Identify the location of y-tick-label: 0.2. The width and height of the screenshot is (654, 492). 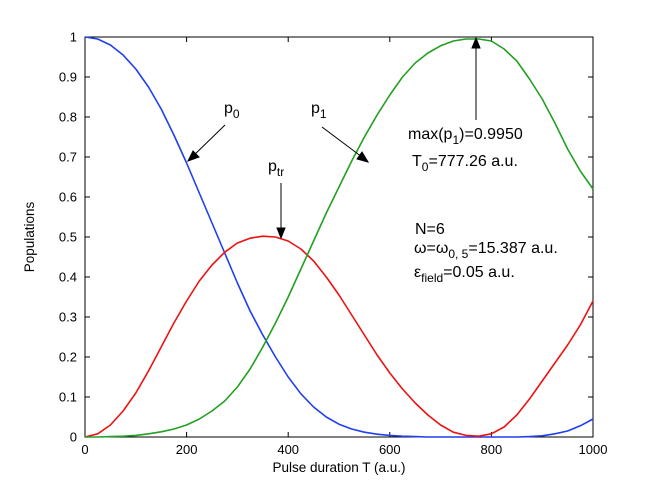
(68, 357).